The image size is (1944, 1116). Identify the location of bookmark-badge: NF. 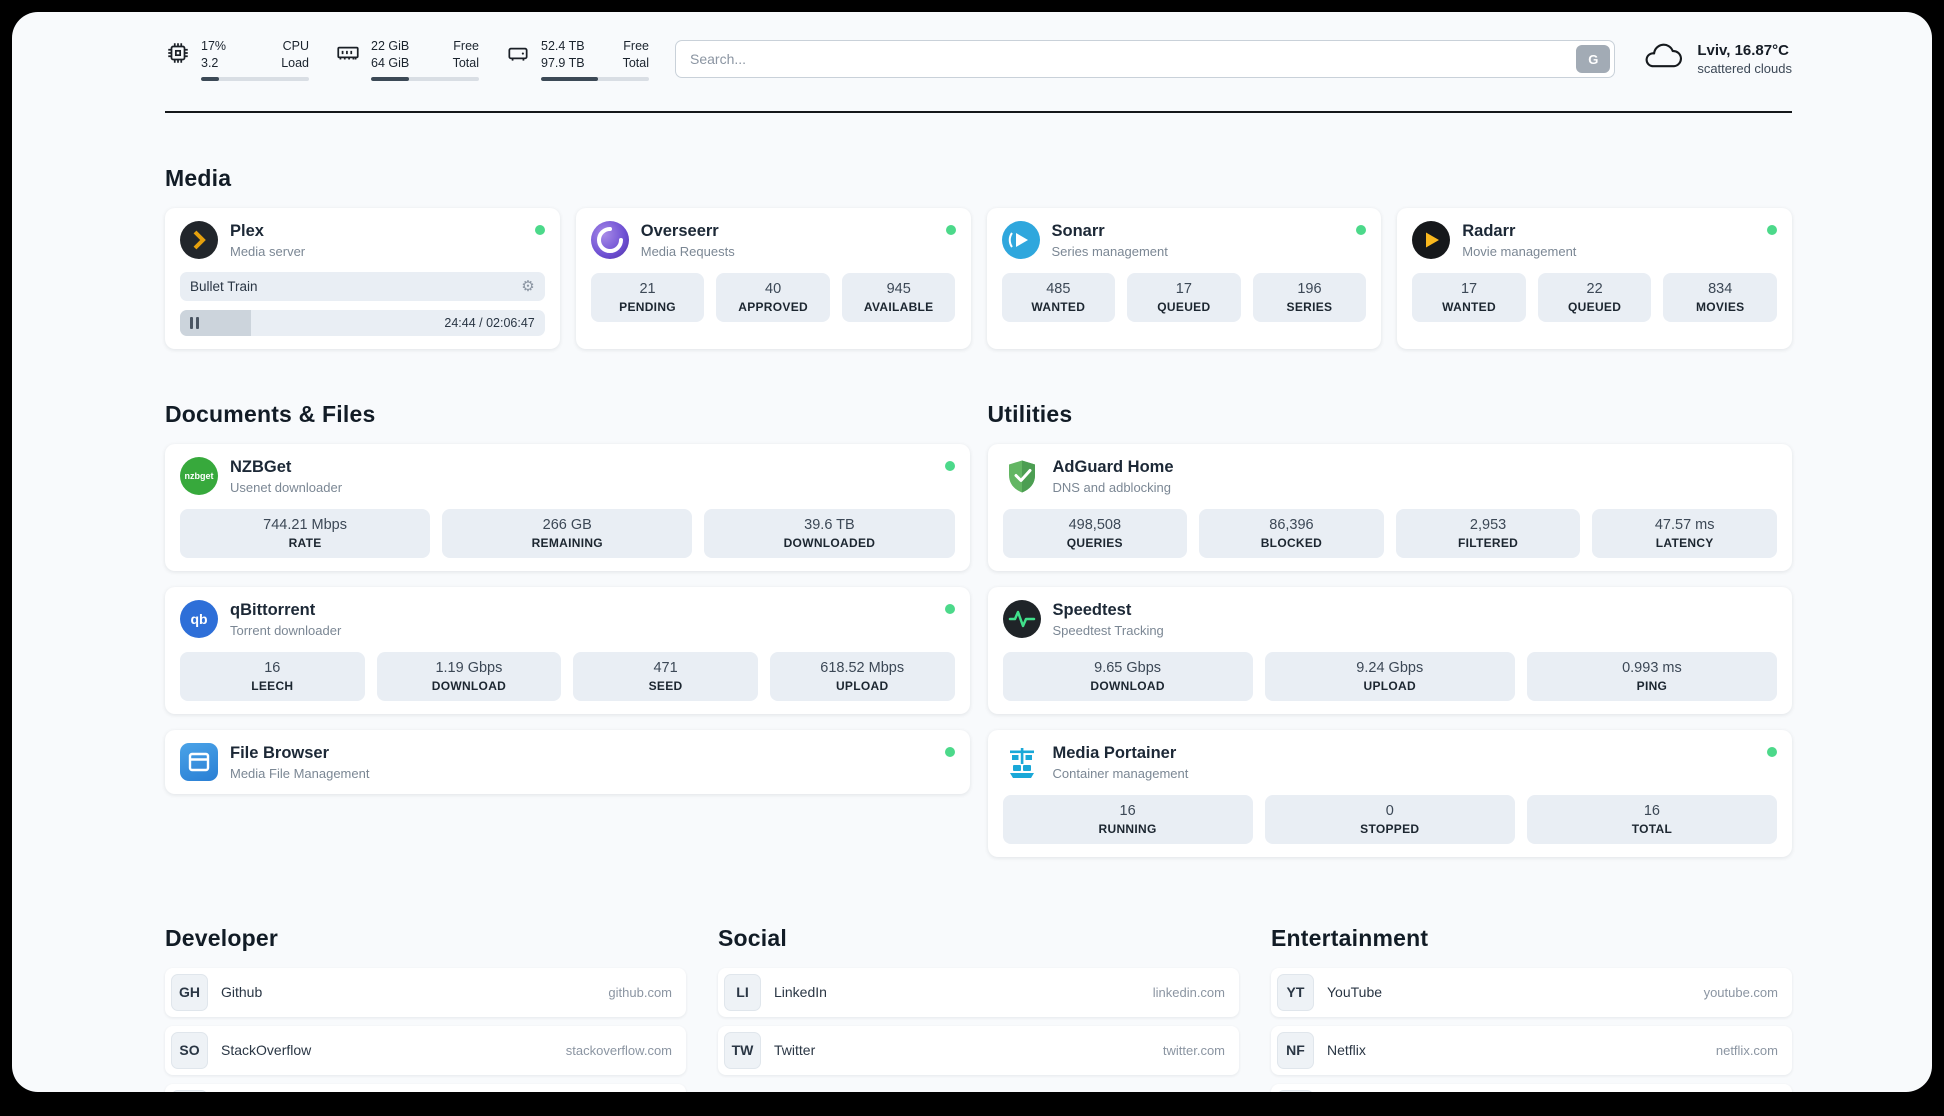
(1295, 1050).